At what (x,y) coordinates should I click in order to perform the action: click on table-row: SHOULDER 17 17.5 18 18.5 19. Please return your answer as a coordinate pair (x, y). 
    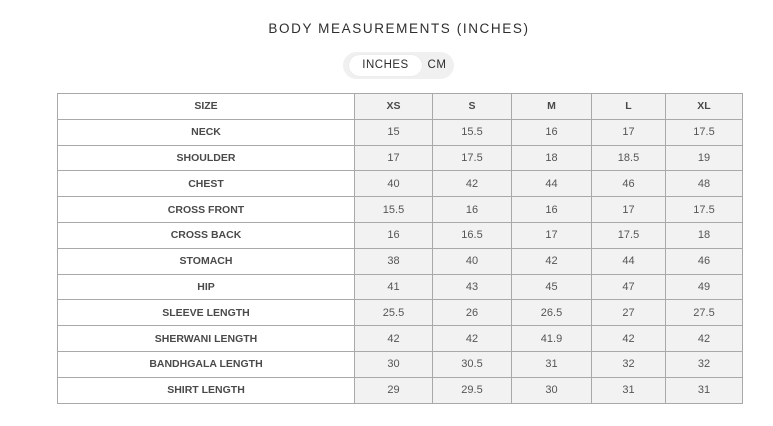
    Looking at the image, I should click on (400, 158).